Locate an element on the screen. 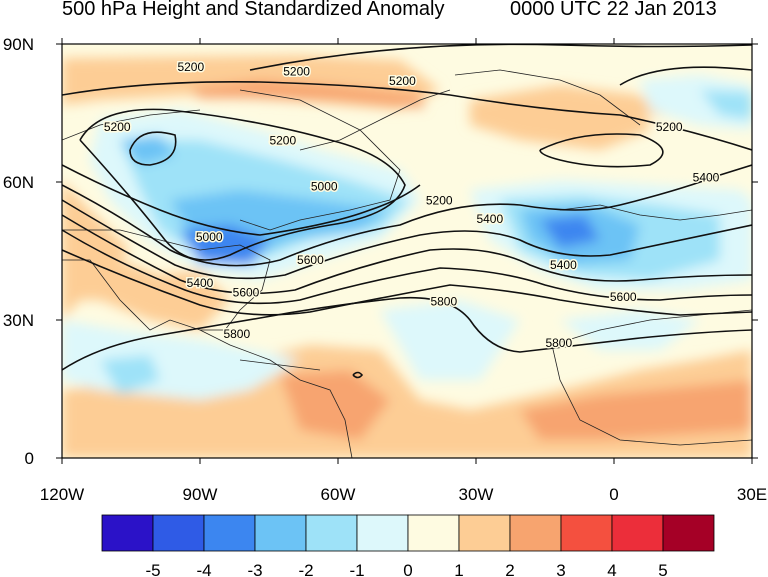 This screenshot has width=768, height=577. y-tick-label: 0 is located at coordinates (29, 458).